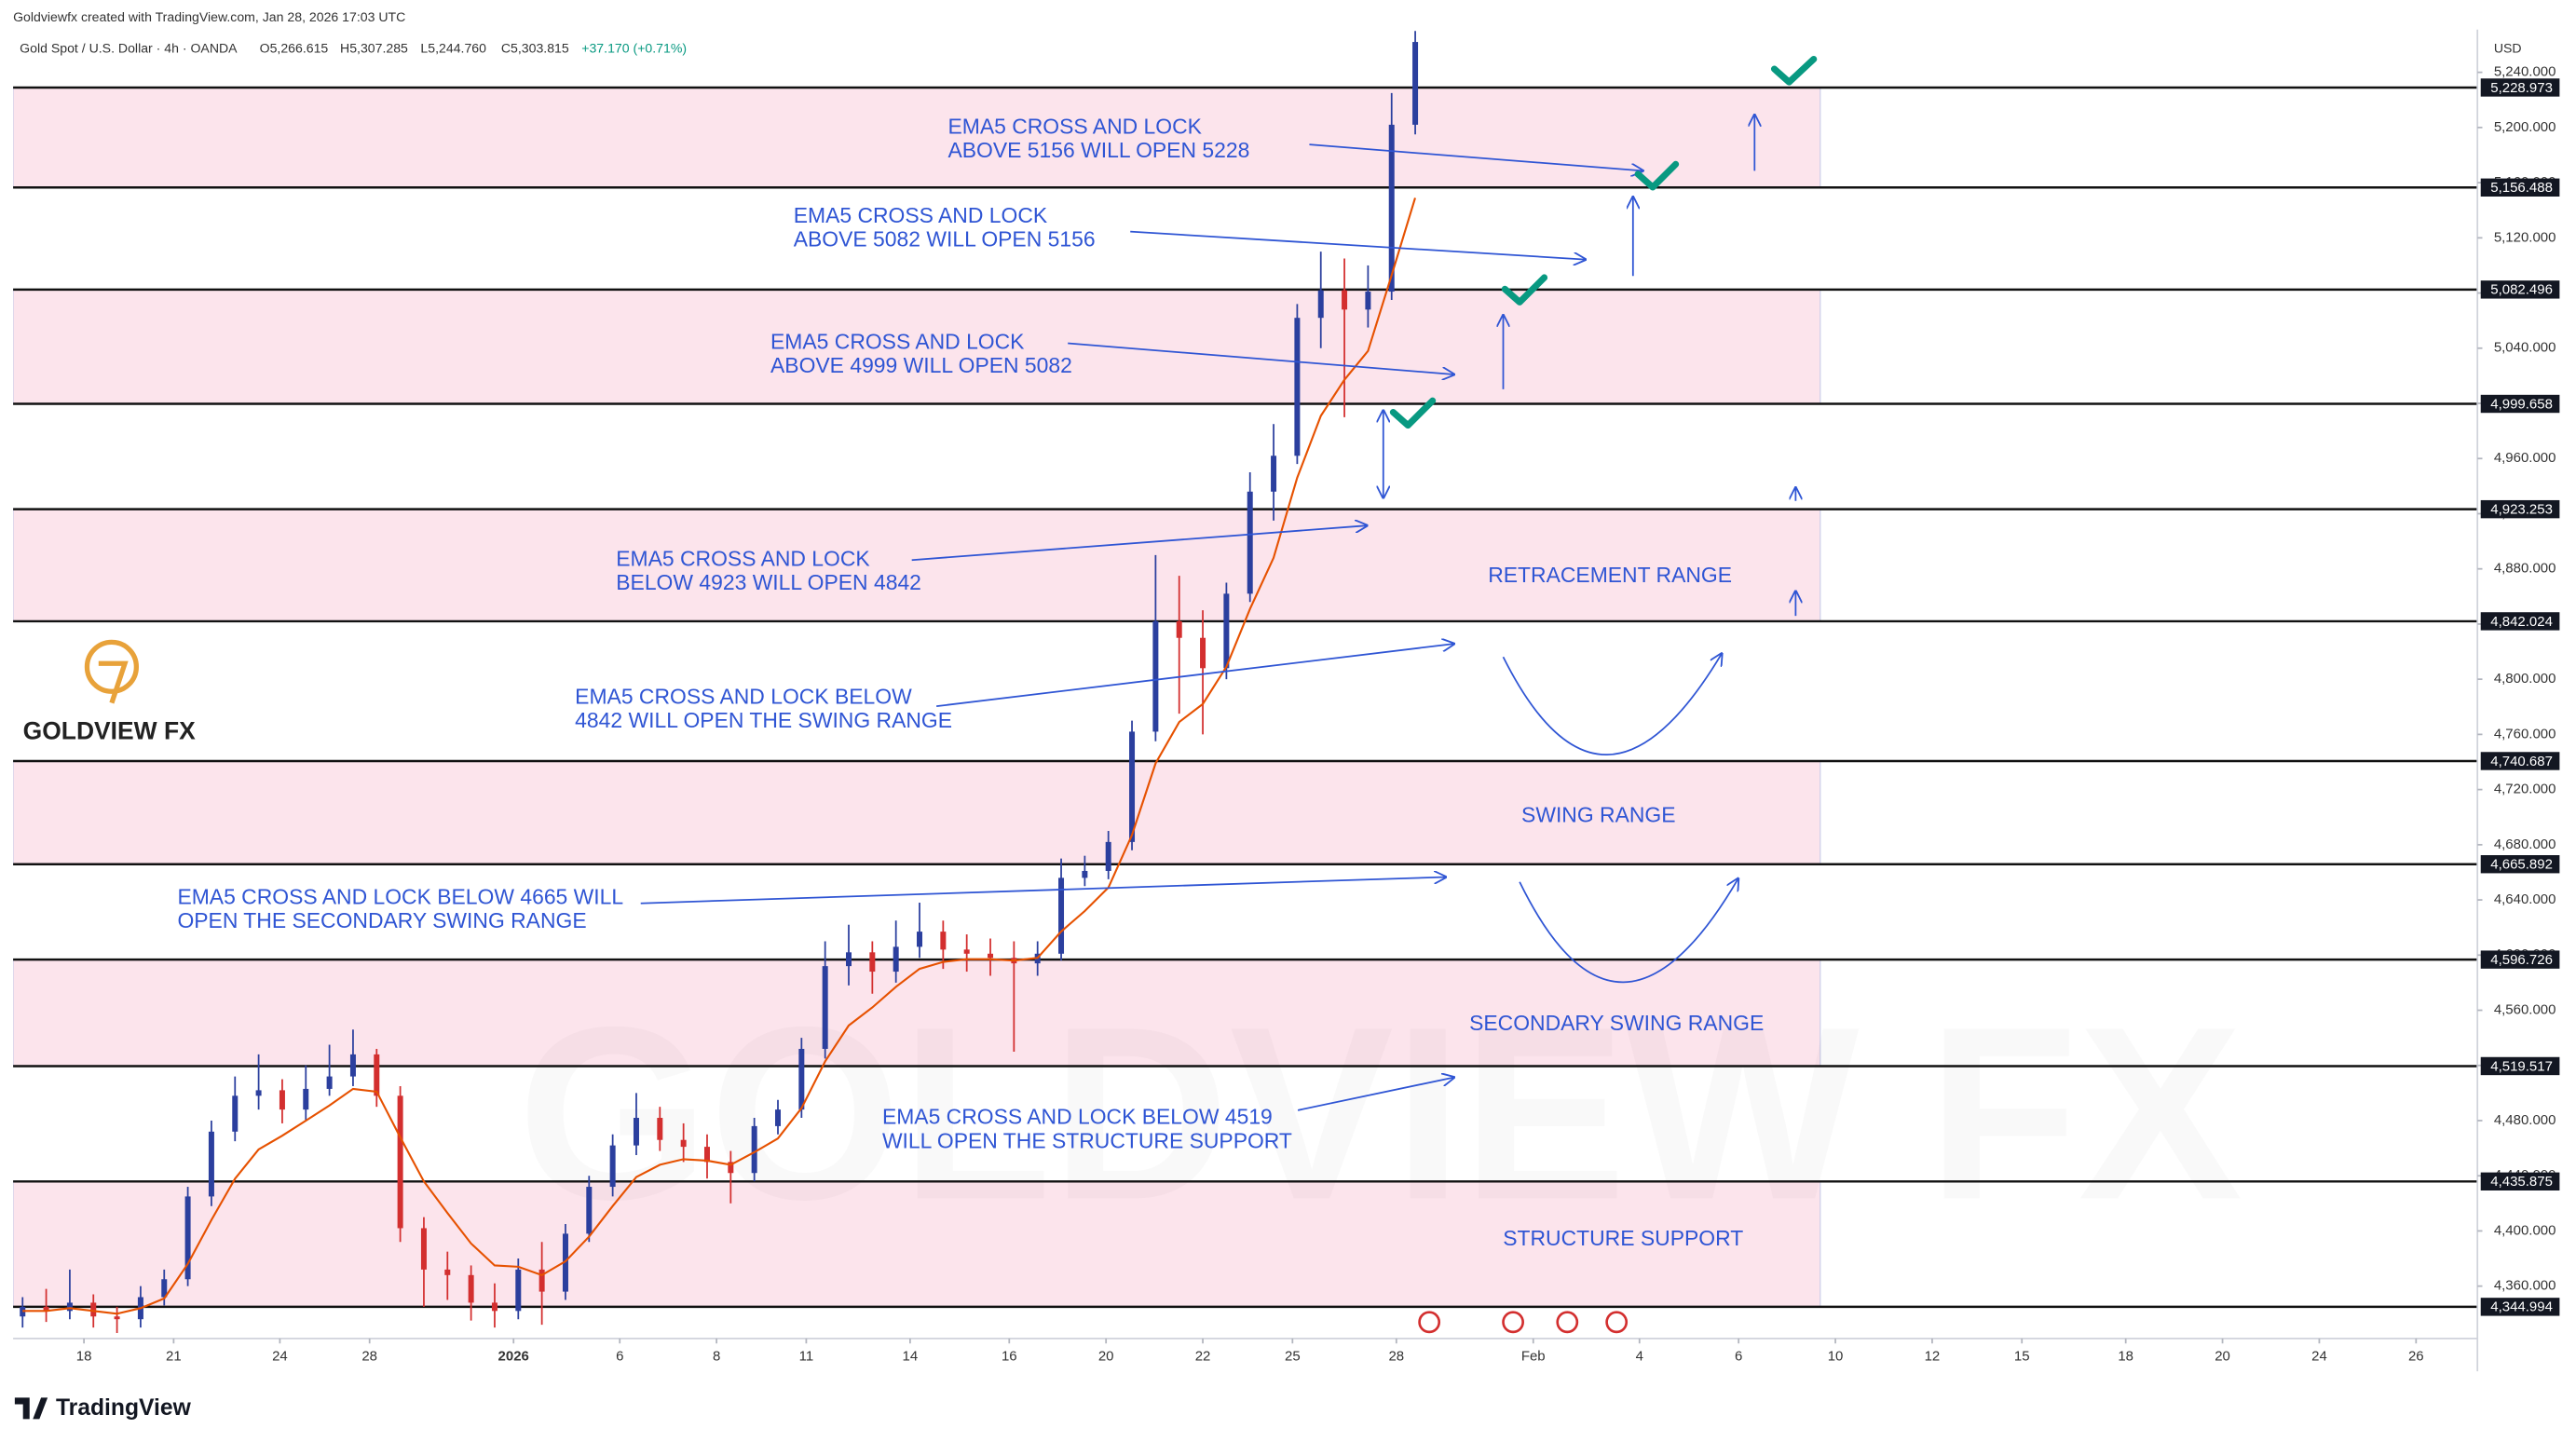  What do you see at coordinates (2525, 348) in the screenshot?
I see `y-tick-label: 5,040.000` at bounding box center [2525, 348].